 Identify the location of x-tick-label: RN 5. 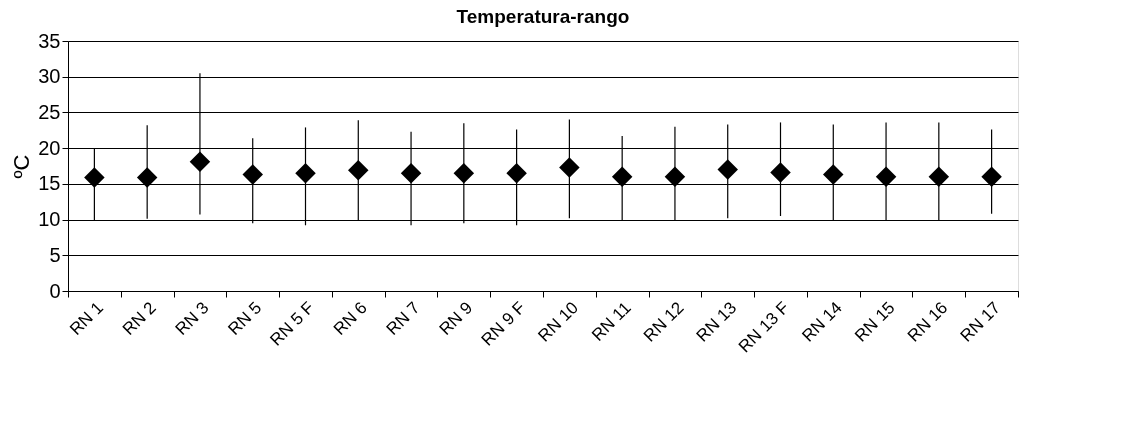
(245, 318).